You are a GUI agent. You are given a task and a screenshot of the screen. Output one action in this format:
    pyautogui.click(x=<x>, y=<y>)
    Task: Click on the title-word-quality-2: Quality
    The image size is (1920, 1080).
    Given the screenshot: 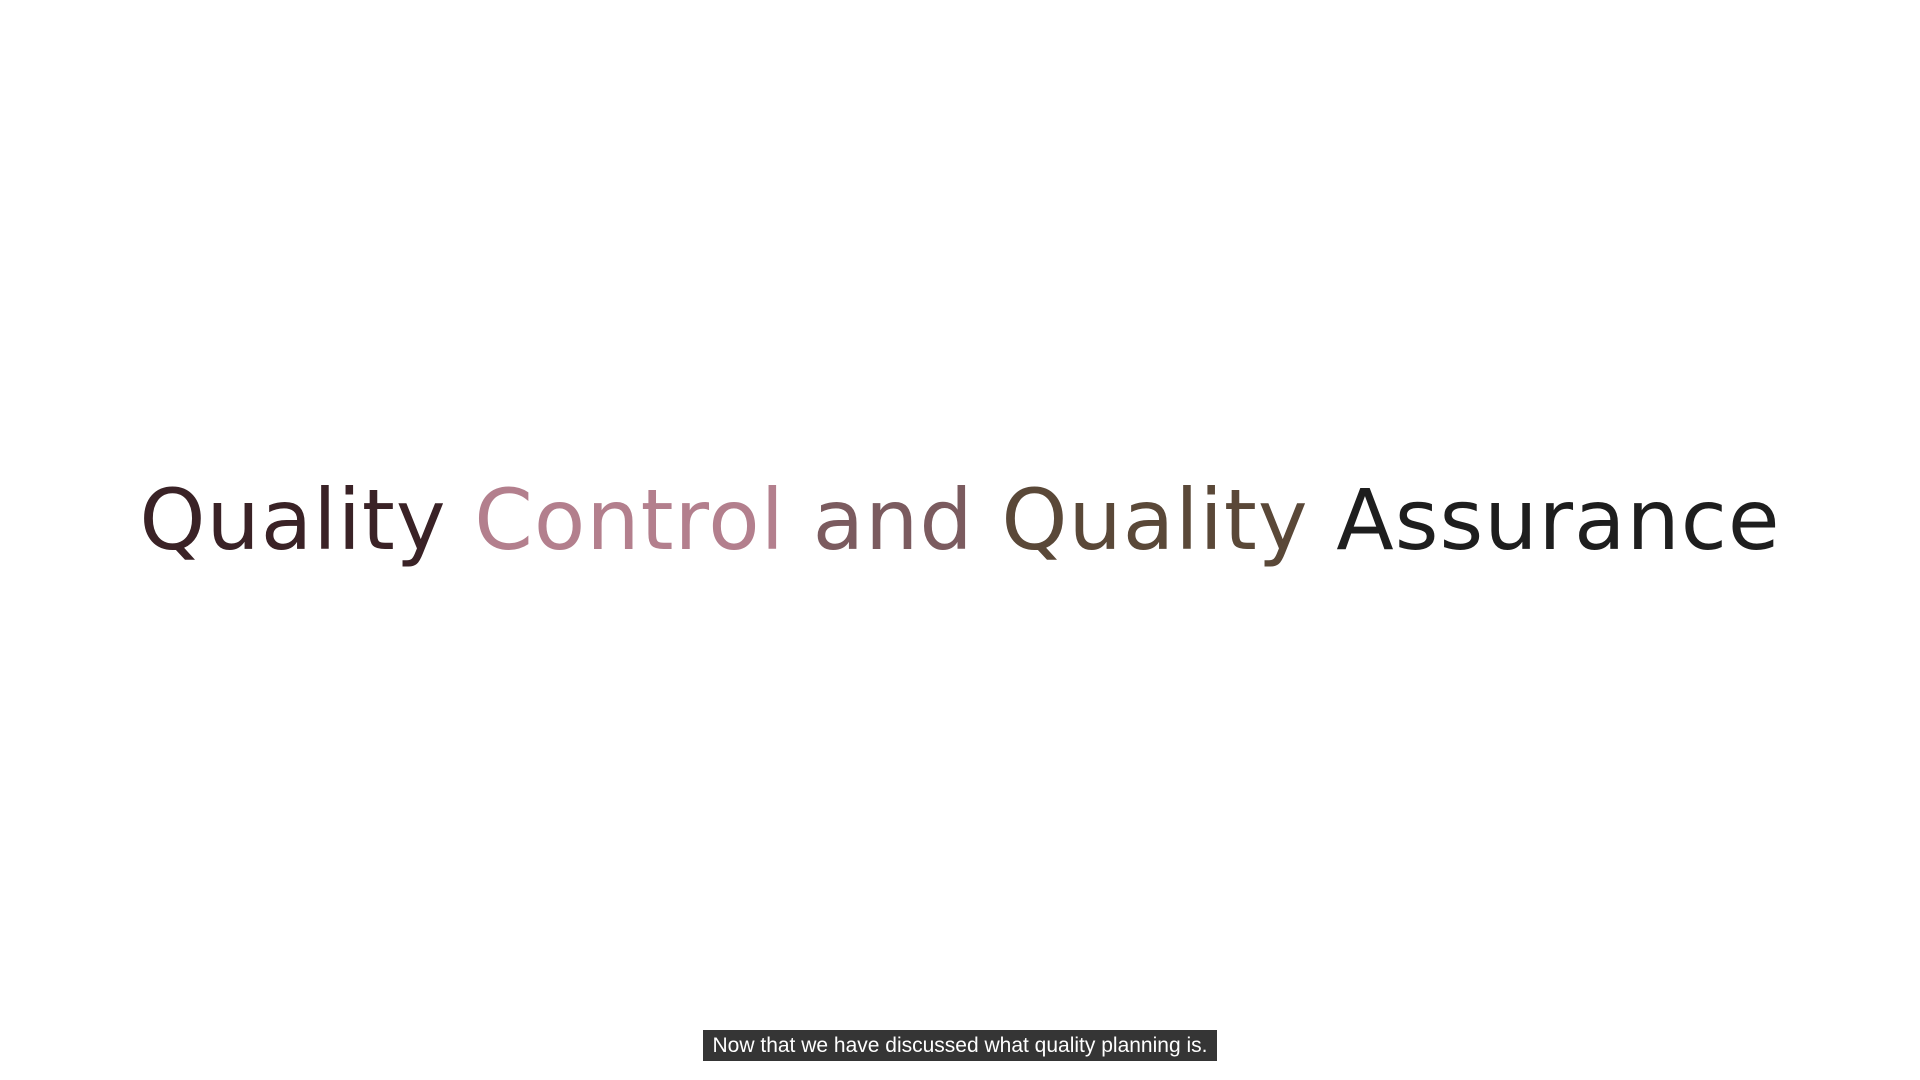 What is the action you would take?
    pyautogui.click(x=1155, y=520)
    